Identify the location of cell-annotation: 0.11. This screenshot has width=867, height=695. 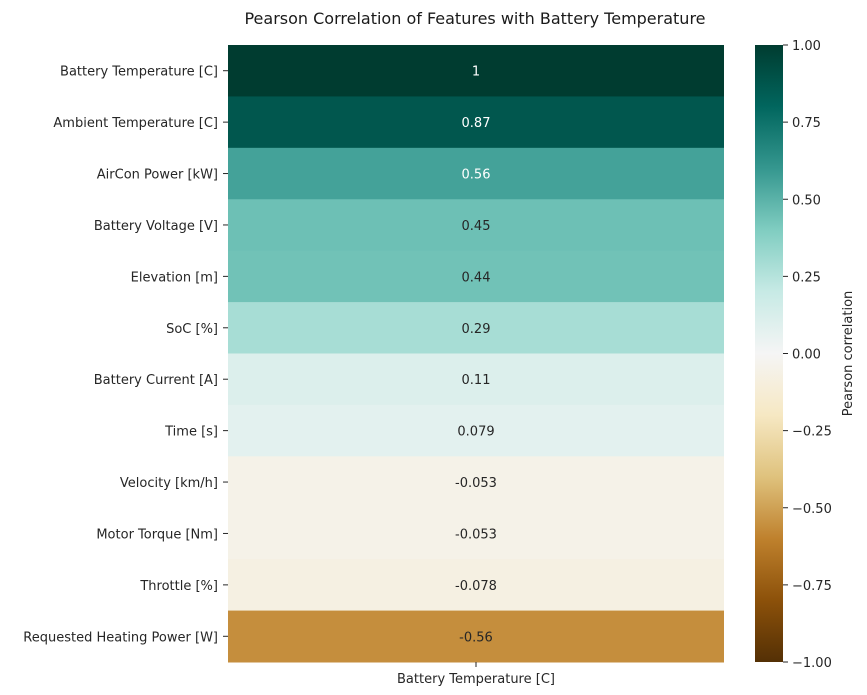
(476, 380).